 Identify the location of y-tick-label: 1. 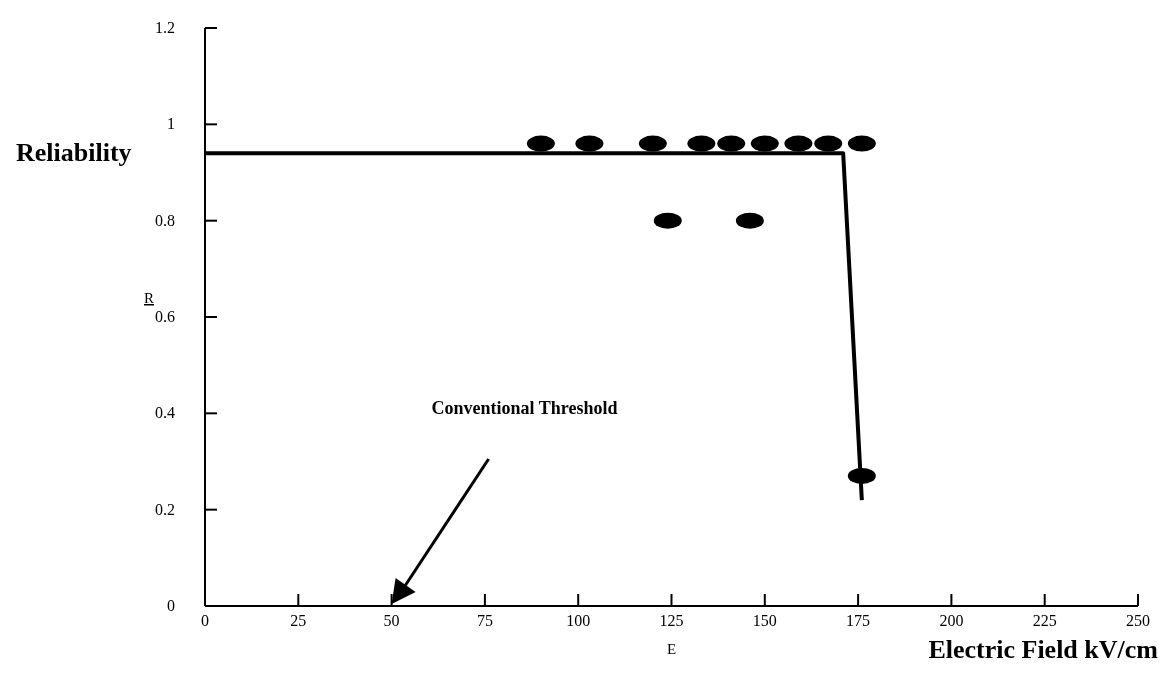
(171, 124).